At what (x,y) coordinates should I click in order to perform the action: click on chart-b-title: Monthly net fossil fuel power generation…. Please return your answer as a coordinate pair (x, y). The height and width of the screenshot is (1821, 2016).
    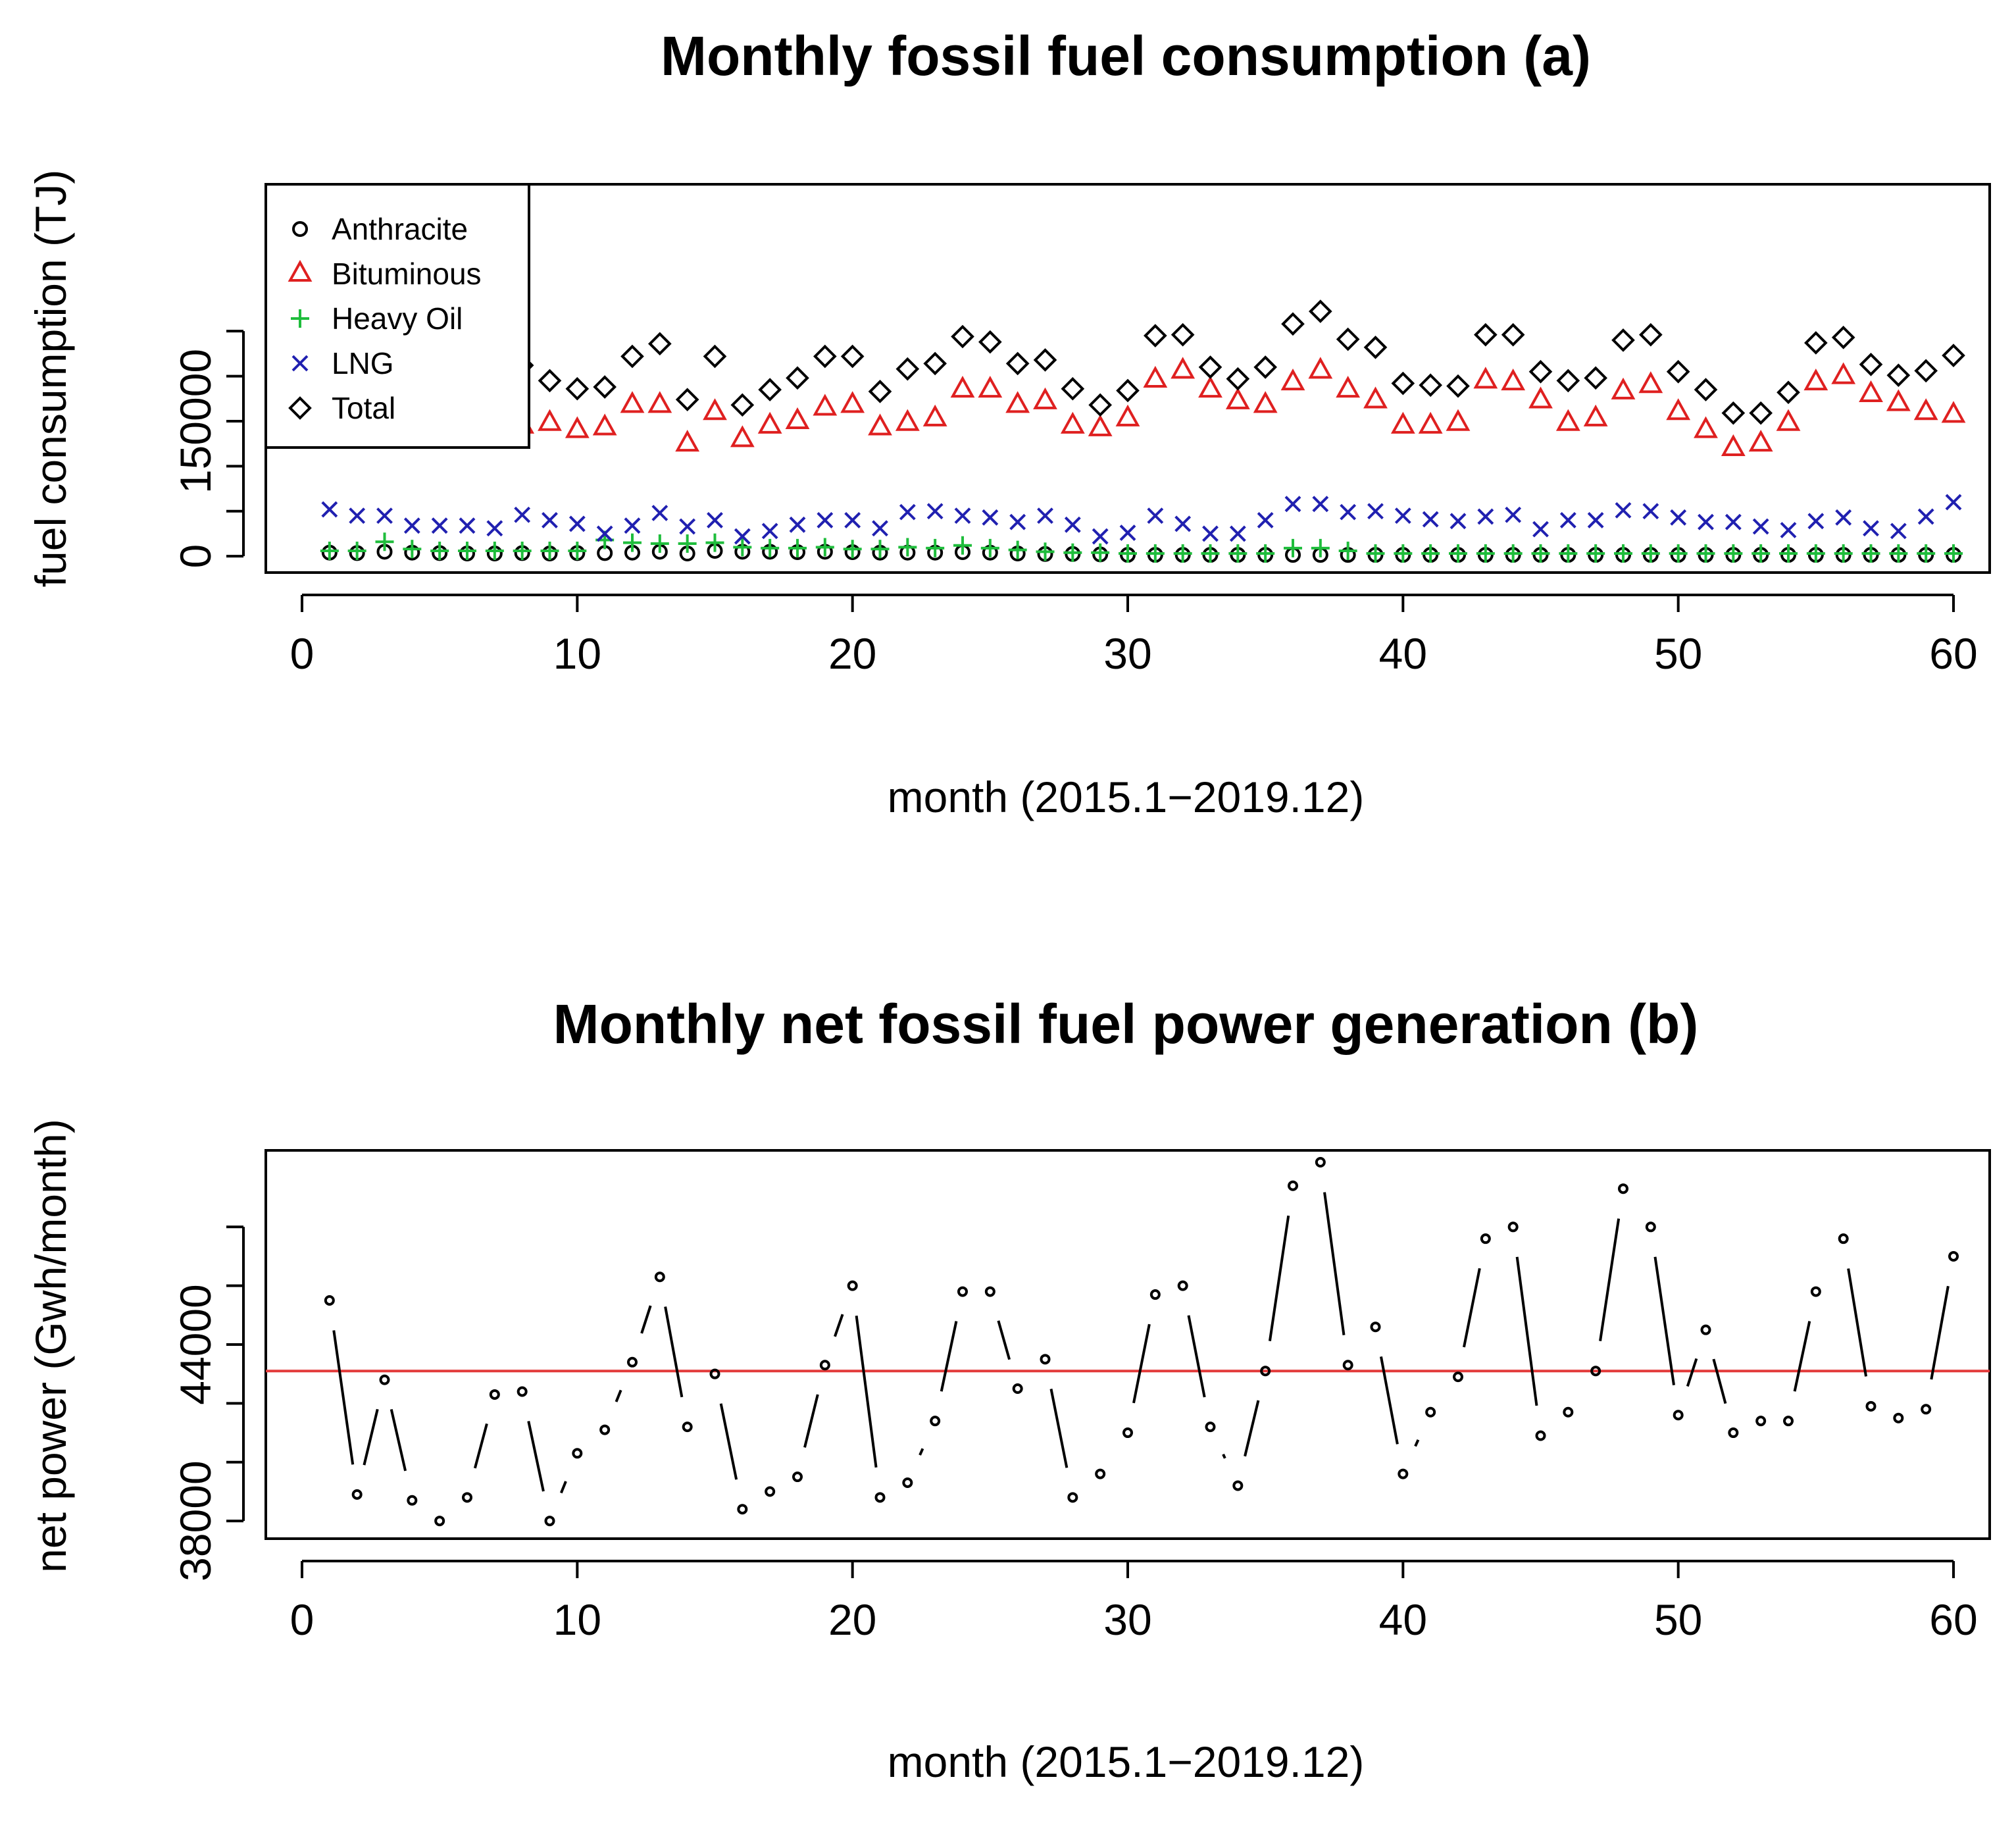
    Looking at the image, I should click on (1126, 1024).